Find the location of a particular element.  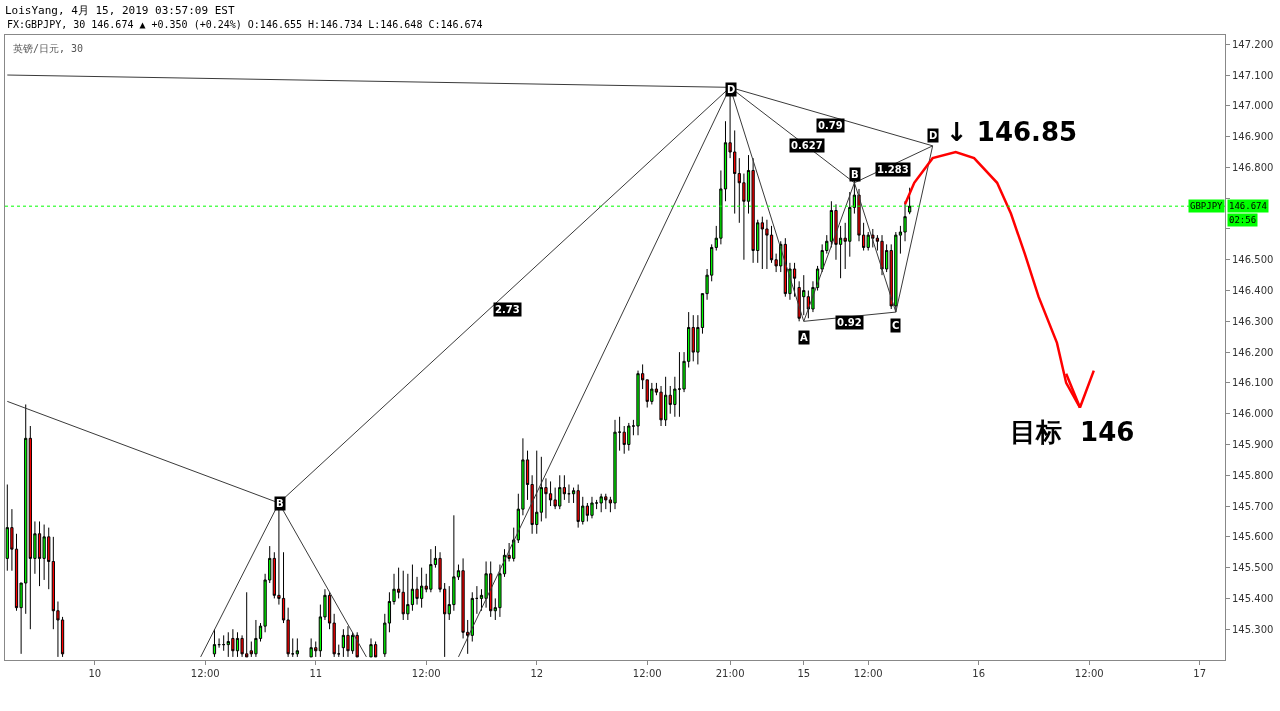

y-tick-label: 145.600 is located at coordinates (1253, 537).